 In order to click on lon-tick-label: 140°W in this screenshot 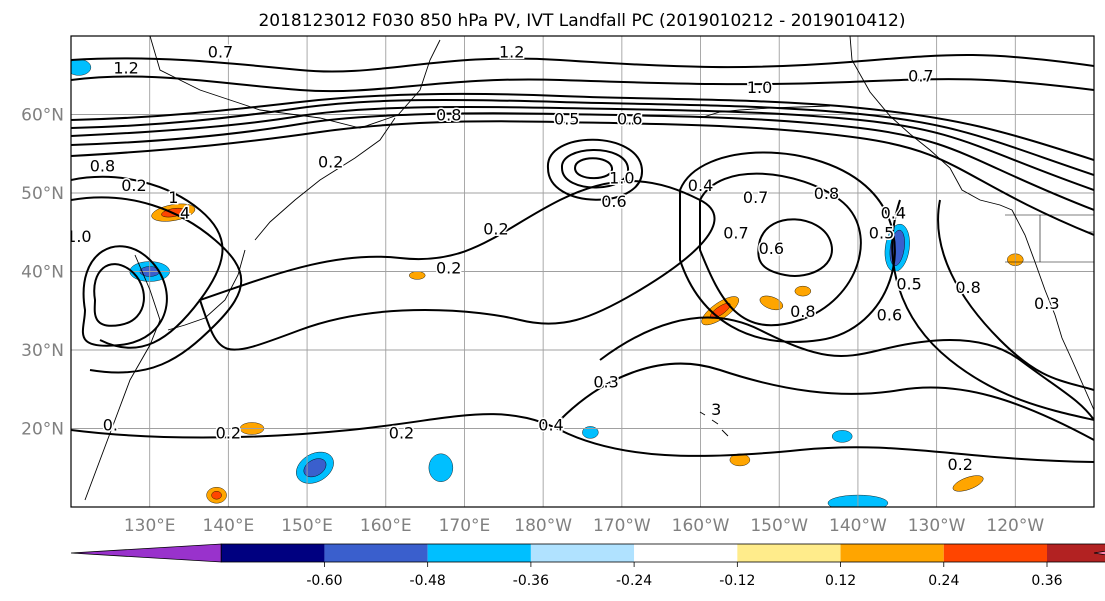, I will do `click(858, 526)`.